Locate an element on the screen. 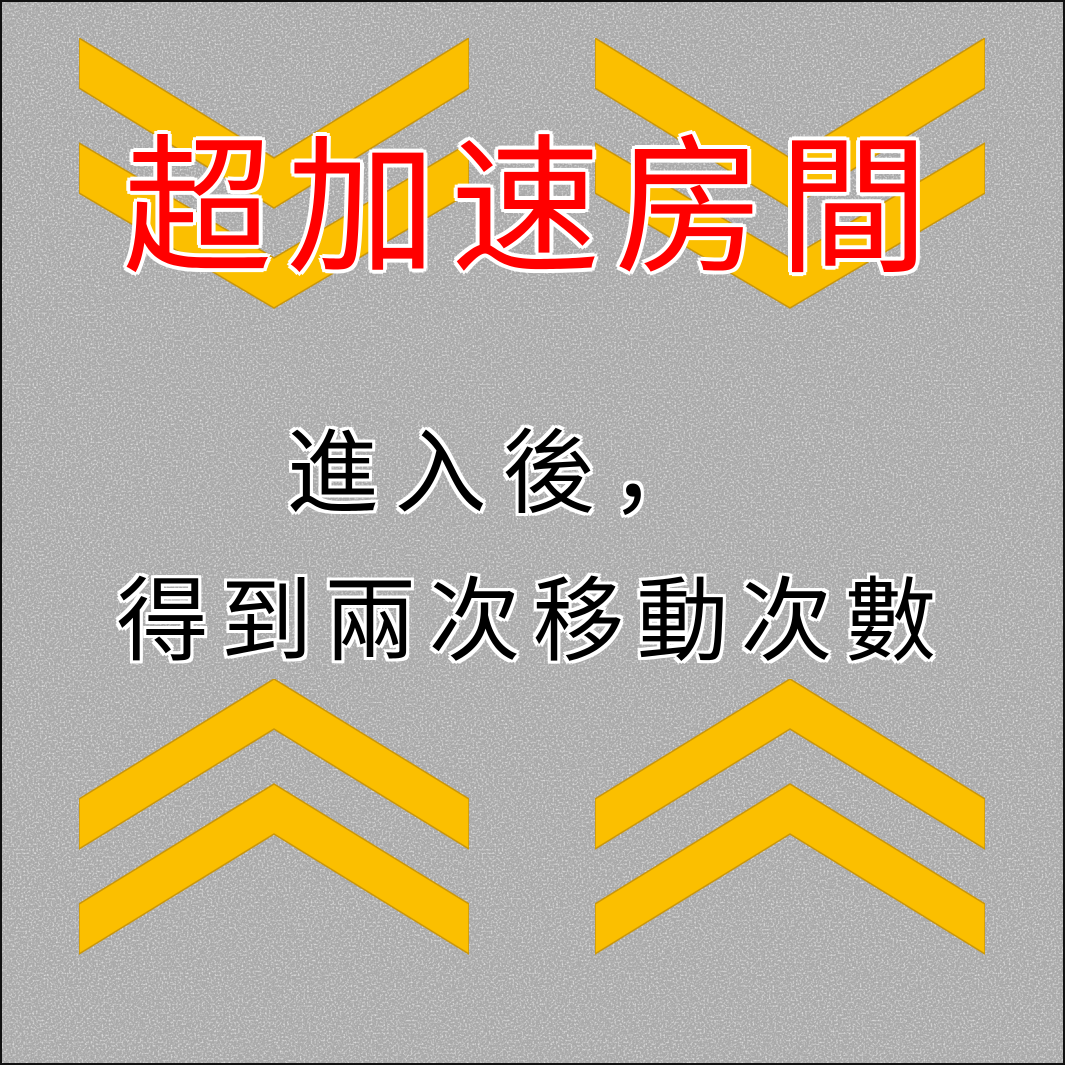 Image resolution: width=1065 pixels, height=1065 pixels. card-title: 超加速房間 is located at coordinates (532, 209).